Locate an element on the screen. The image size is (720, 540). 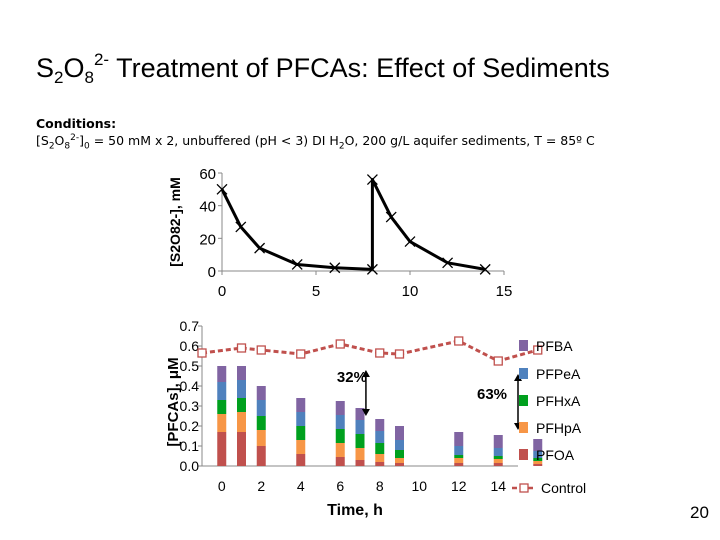
legend-swatch-pfba is located at coordinates (523, 345).